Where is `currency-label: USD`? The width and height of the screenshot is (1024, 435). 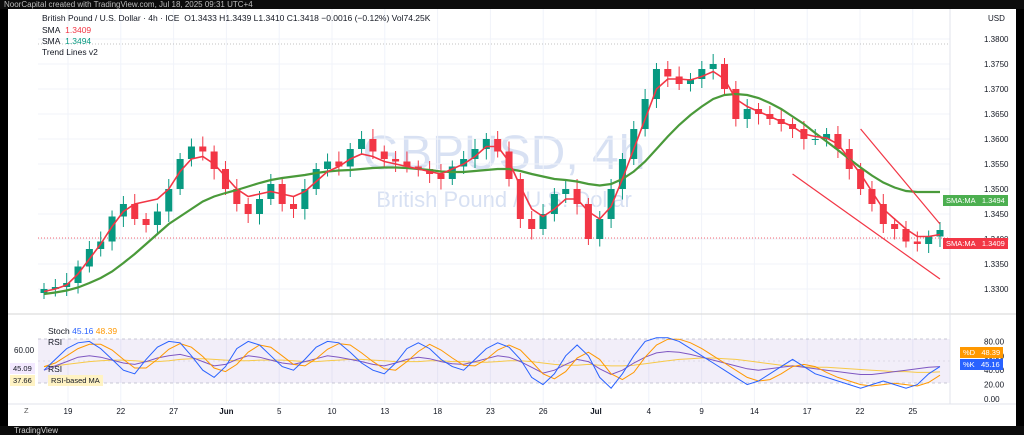 currency-label: USD is located at coordinates (996, 18).